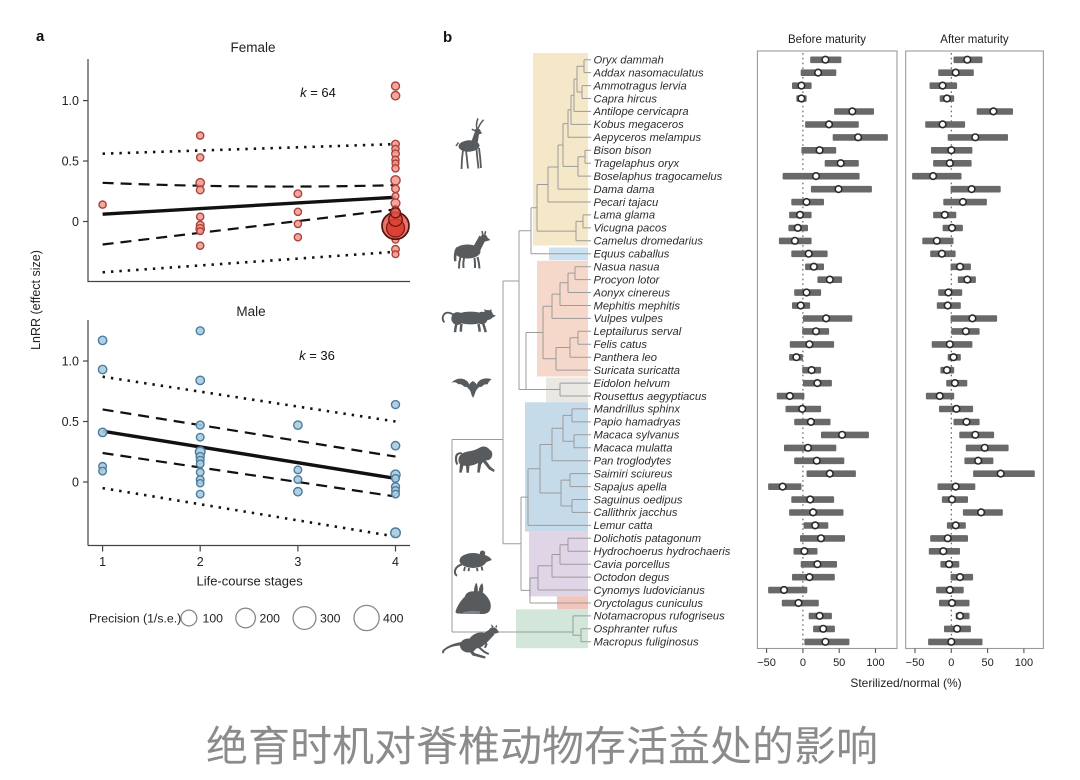  What do you see at coordinates (631, 229) in the screenshot?
I see `svg-text: Vicugna pacos` at bounding box center [631, 229].